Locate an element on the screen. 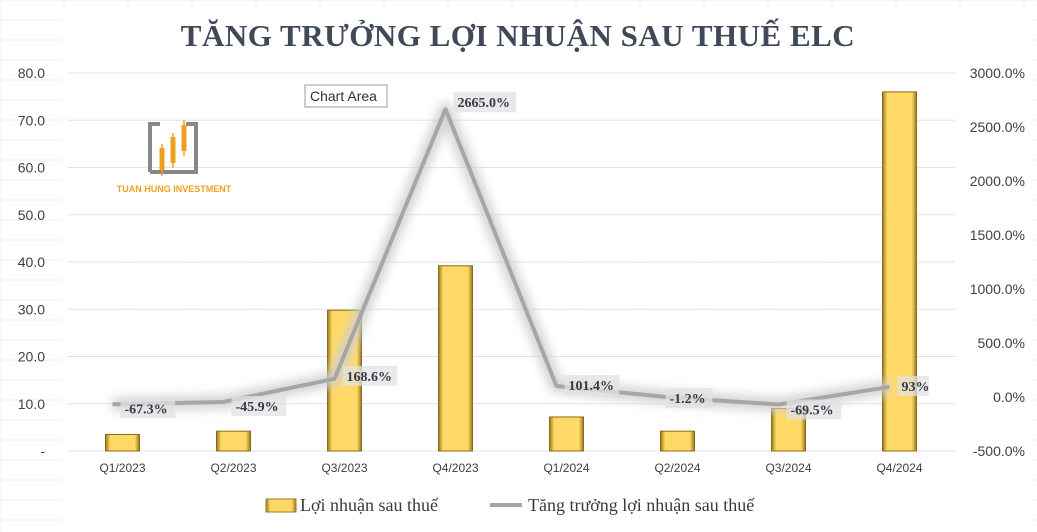  logo-bracket-left-icon is located at coordinates (154, 147).